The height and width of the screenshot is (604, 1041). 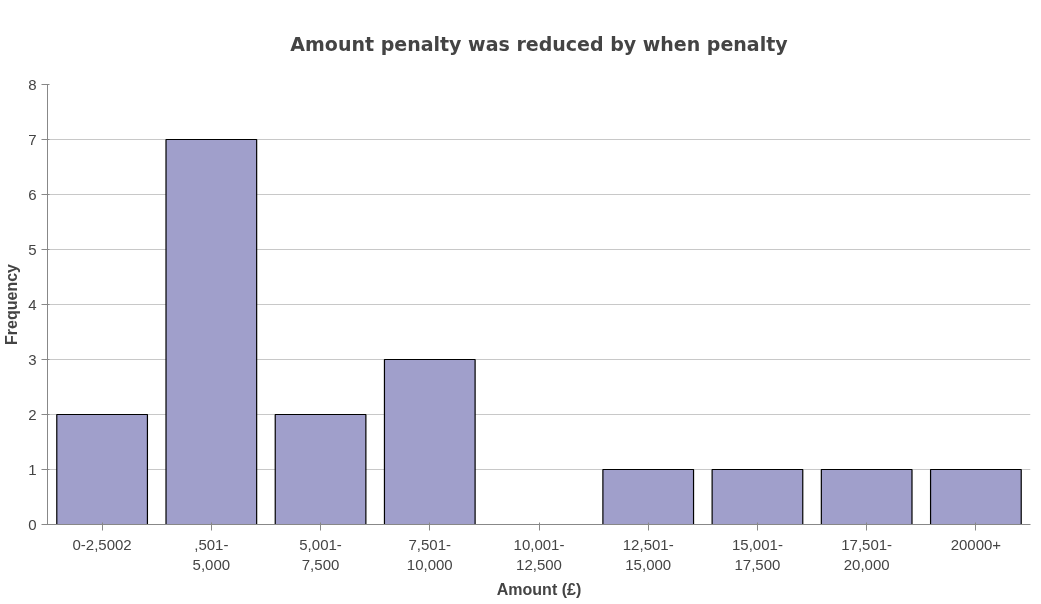 I want to click on x-tick-label: ,501- 5,000, so click(x=211, y=554).